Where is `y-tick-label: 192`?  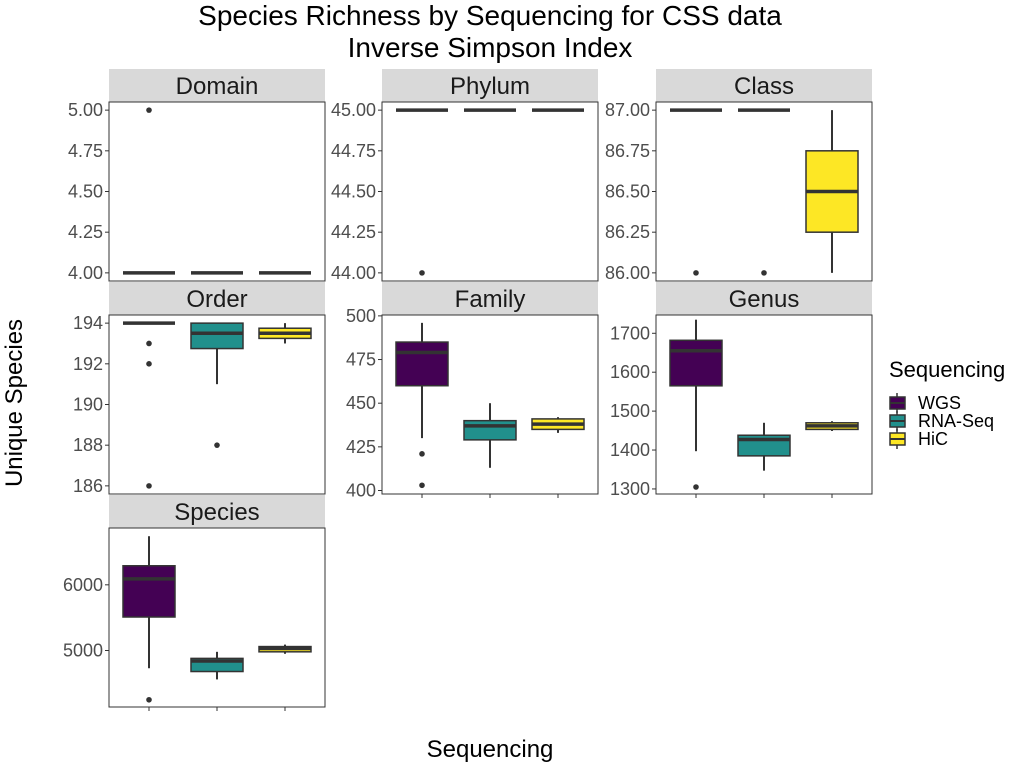 y-tick-label: 192 is located at coordinates (88, 364).